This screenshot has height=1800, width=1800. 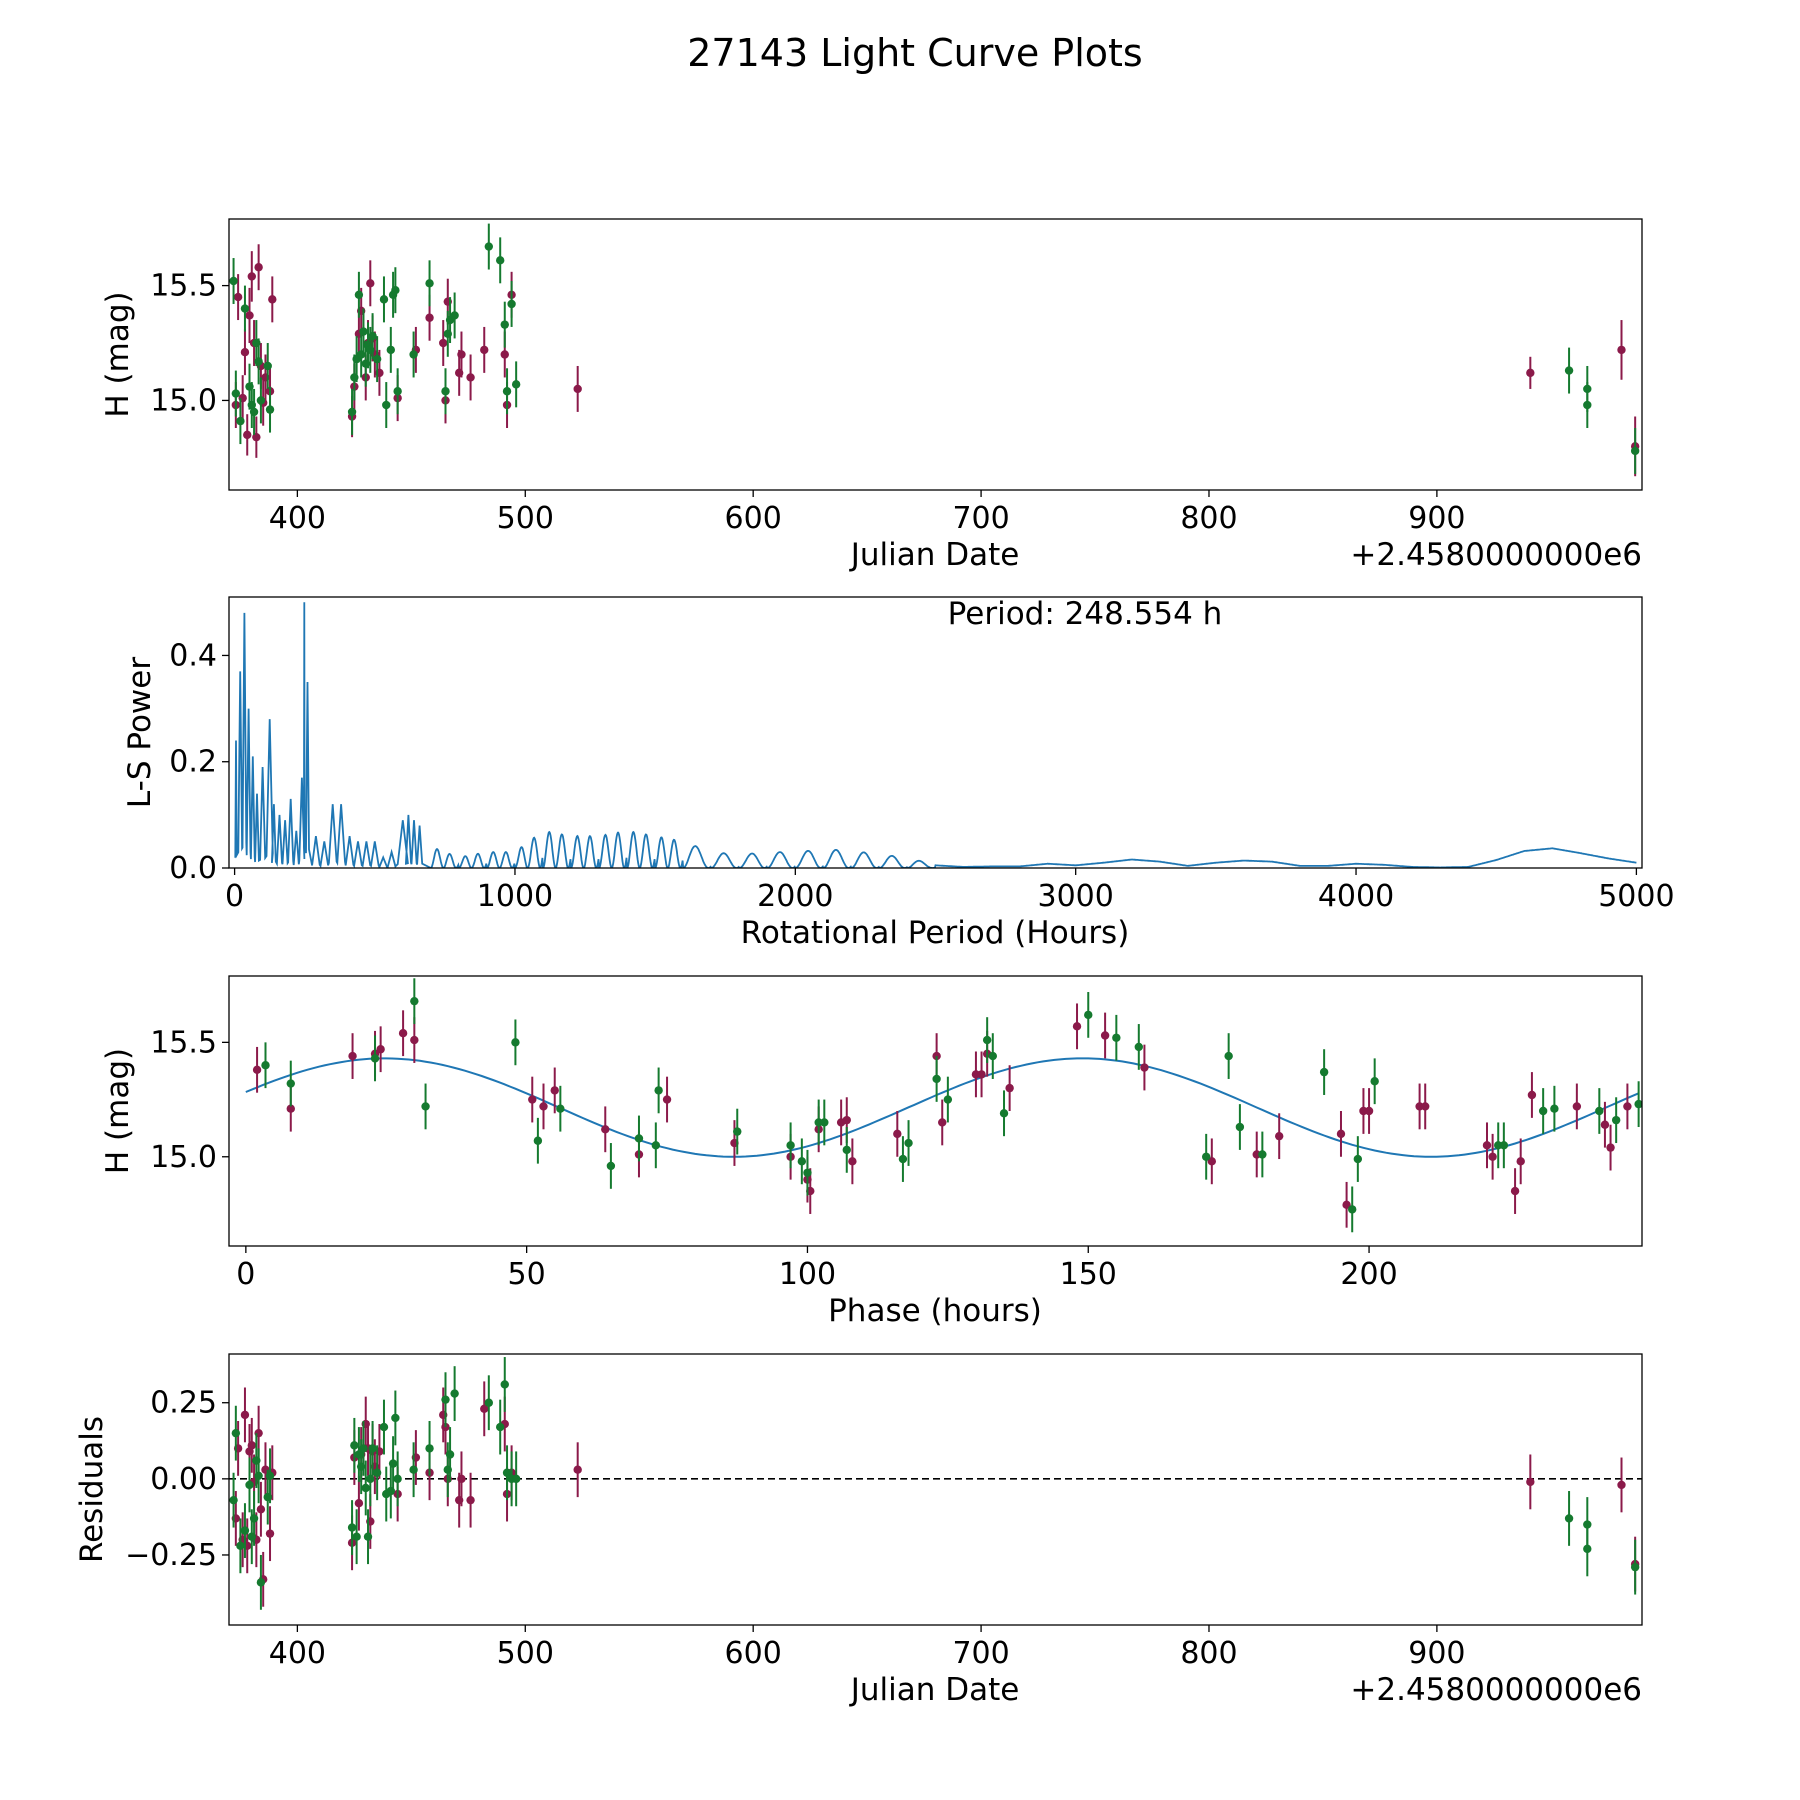 What do you see at coordinates (935, 1311) in the screenshot?
I see `x-axis-label: Phase (hours)` at bounding box center [935, 1311].